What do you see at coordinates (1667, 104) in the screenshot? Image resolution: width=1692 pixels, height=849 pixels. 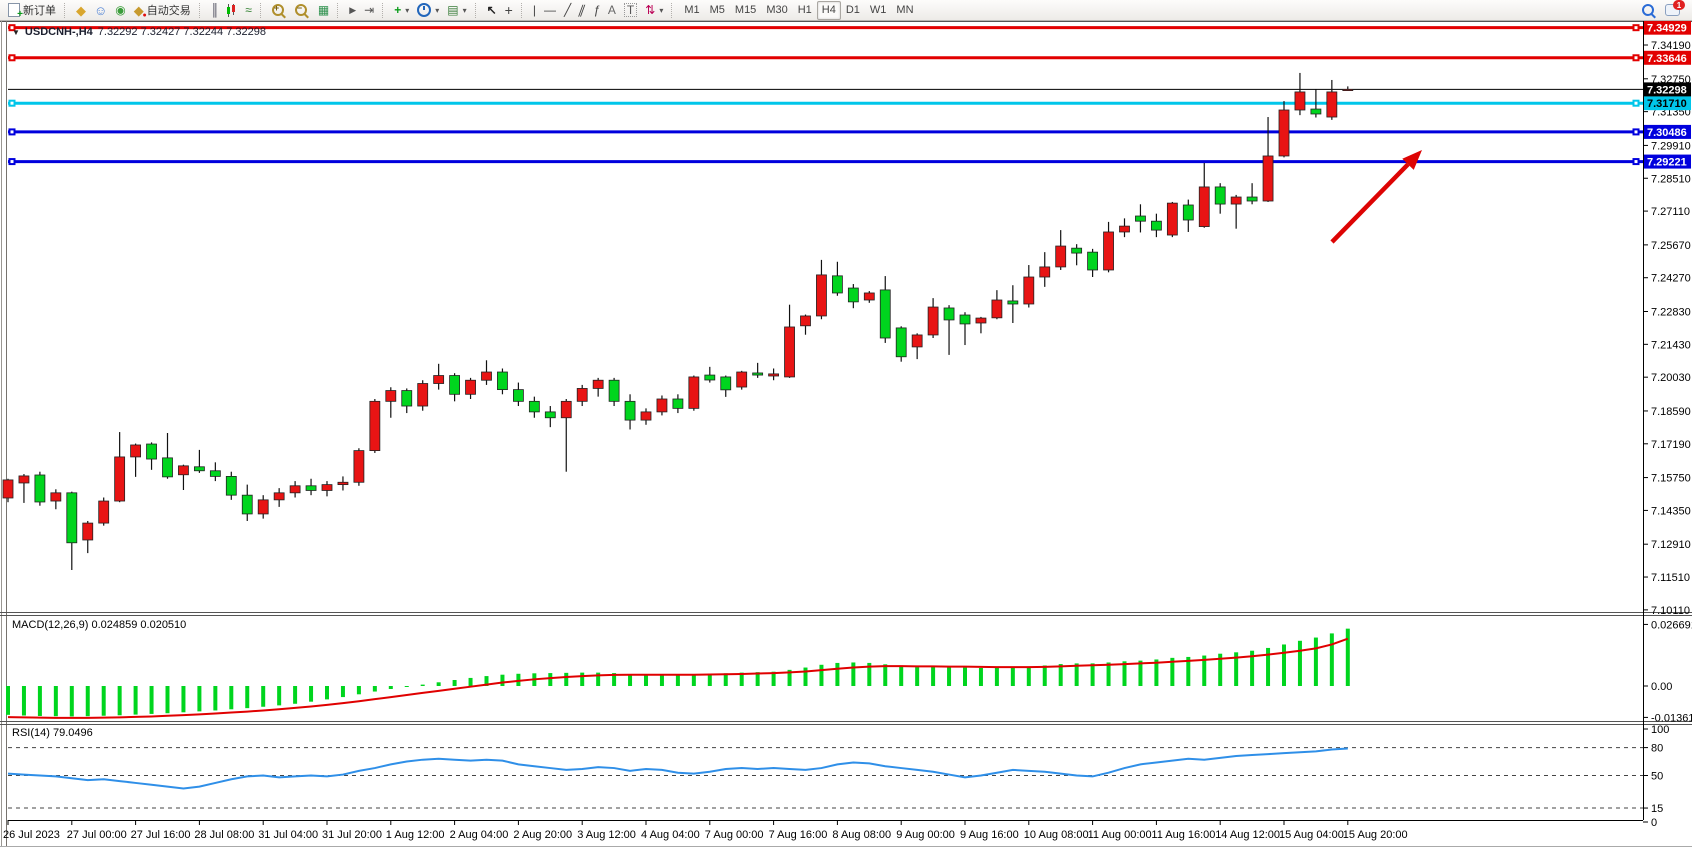 I see `svg-text: 7.31710` at bounding box center [1667, 104].